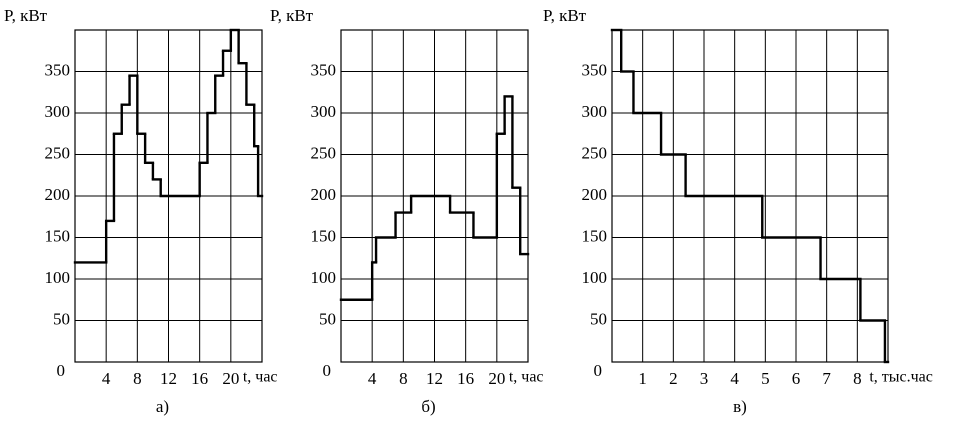 This screenshot has width=974, height=428. I want to click on x-tick-label: 7, so click(826, 378).